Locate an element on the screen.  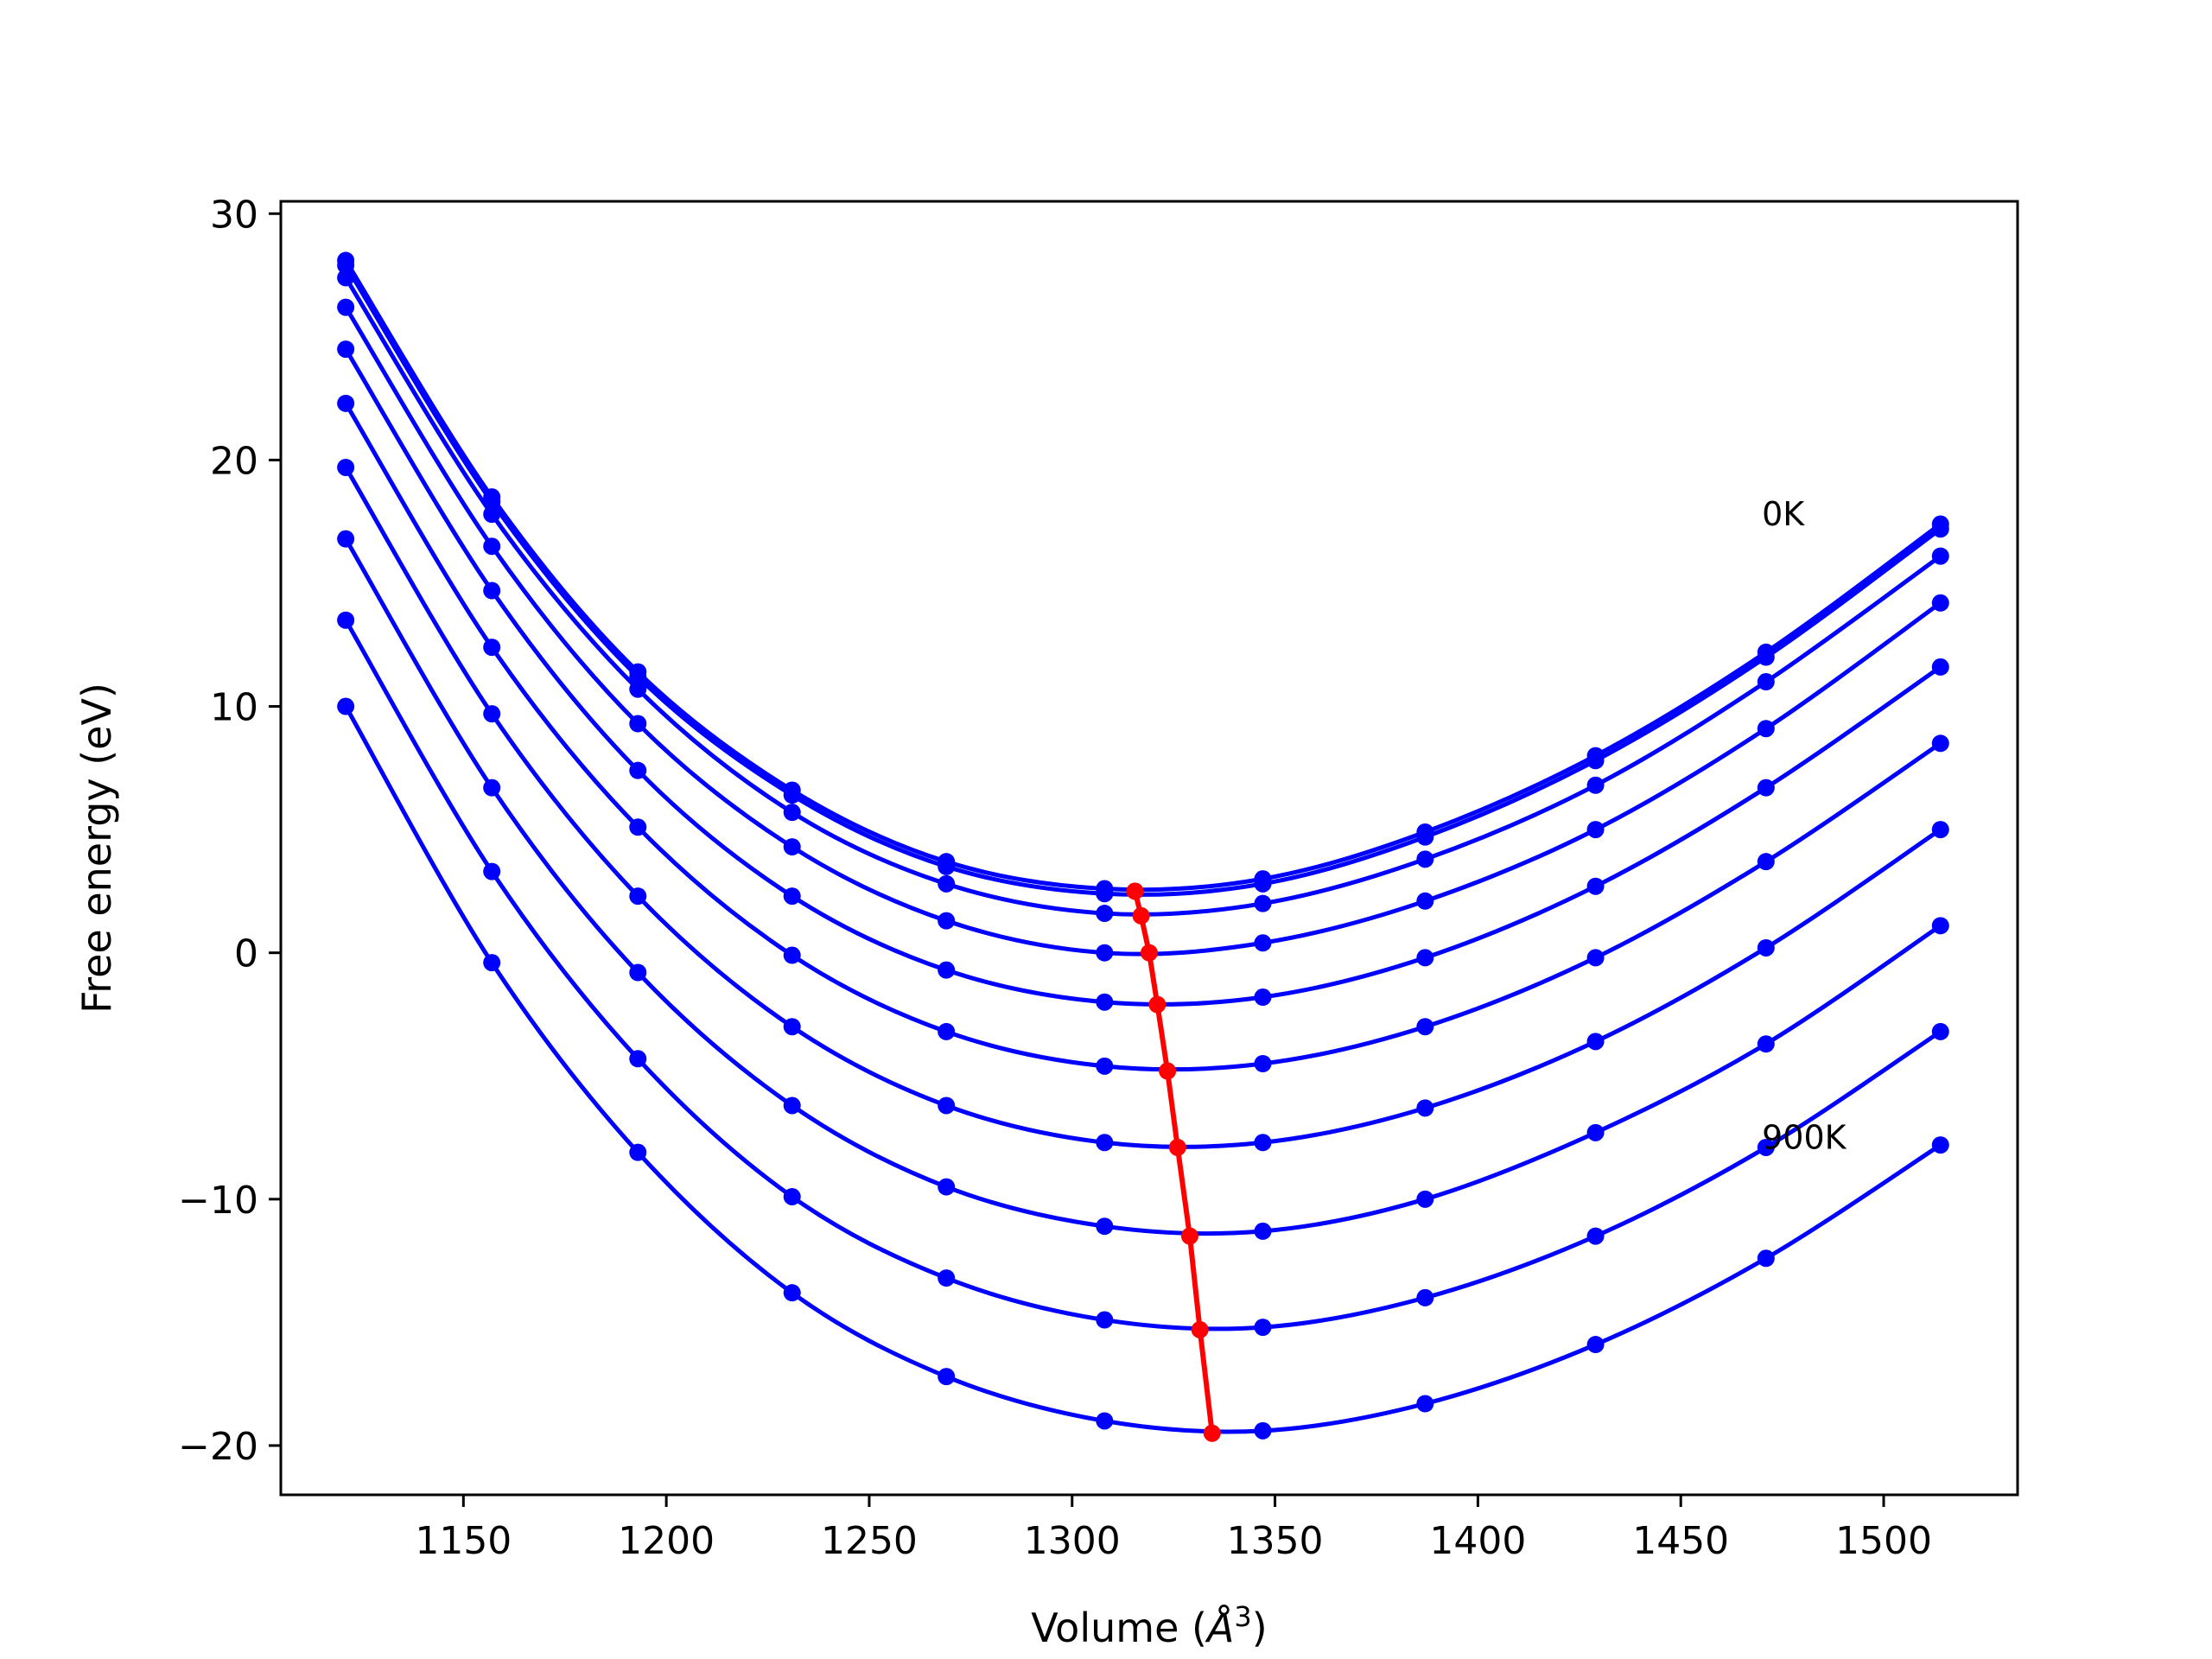
minimum-line-layer is located at coordinates (1173, 1162).